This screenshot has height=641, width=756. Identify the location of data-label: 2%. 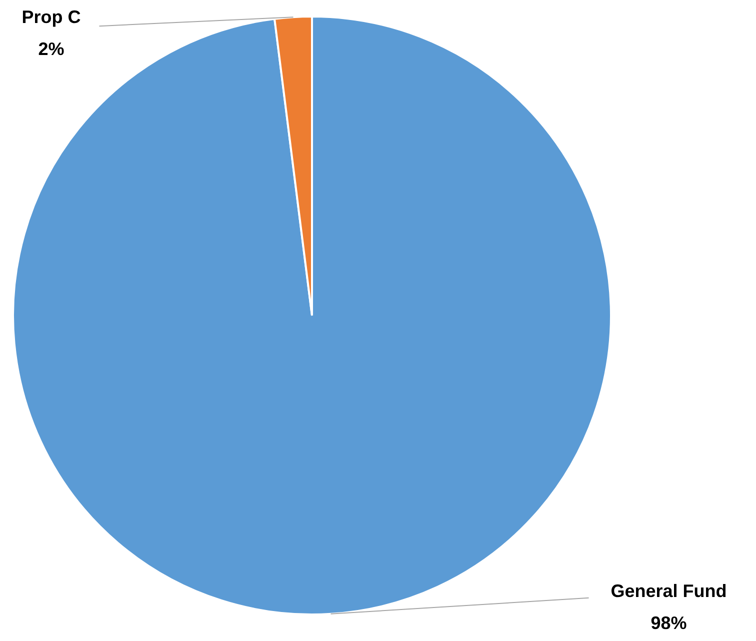
(51, 49).